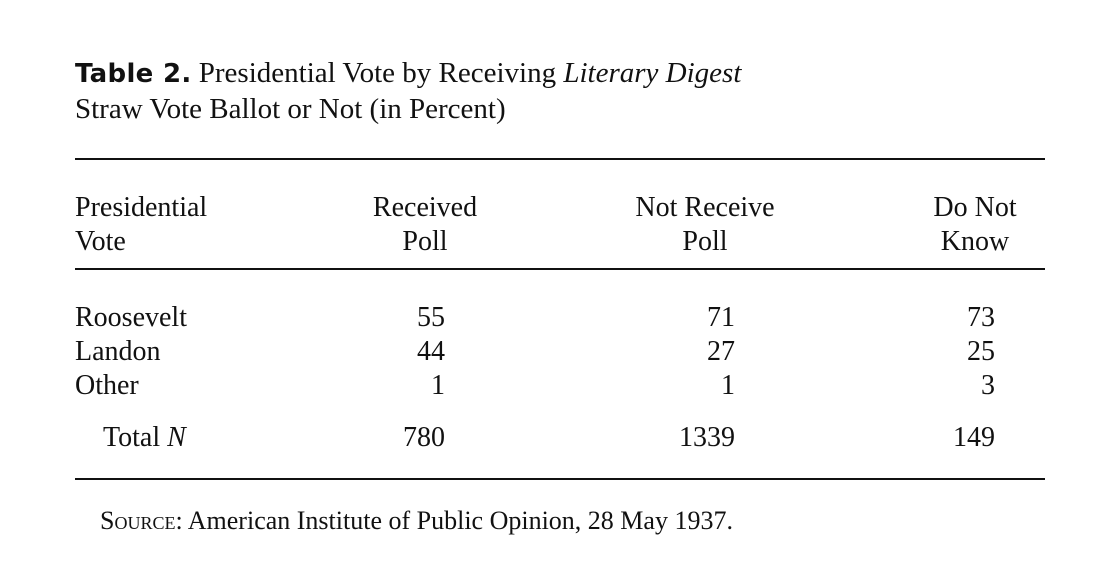  What do you see at coordinates (131, 317) in the screenshot?
I see `row-label-roosevelt: Roosevelt` at bounding box center [131, 317].